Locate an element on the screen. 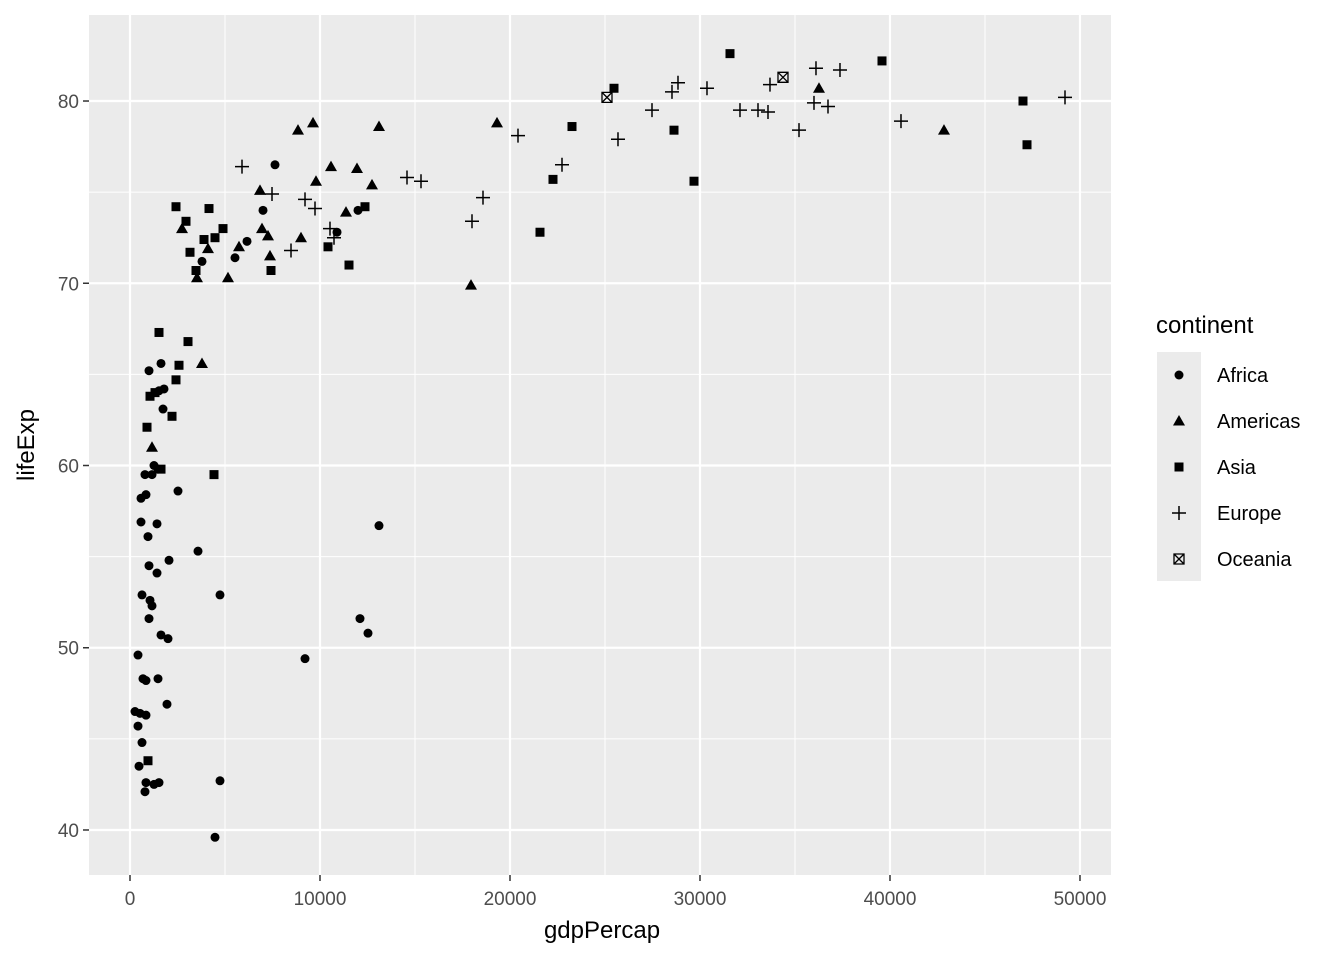 This screenshot has width=1344, height=965. x-tick-label: 50000 is located at coordinates (1080, 899).